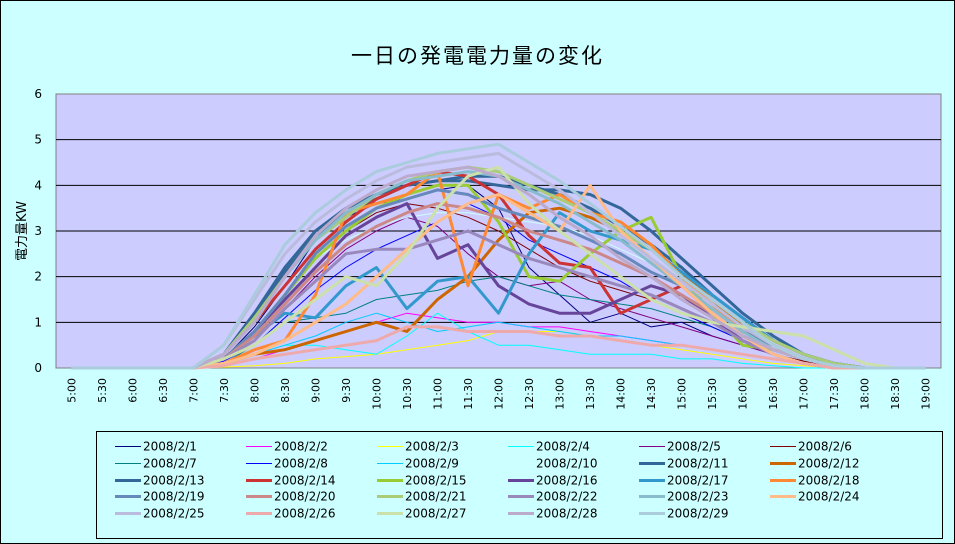 The image size is (955, 544). I want to click on x-tick-label: 9:30, so click(346, 390).